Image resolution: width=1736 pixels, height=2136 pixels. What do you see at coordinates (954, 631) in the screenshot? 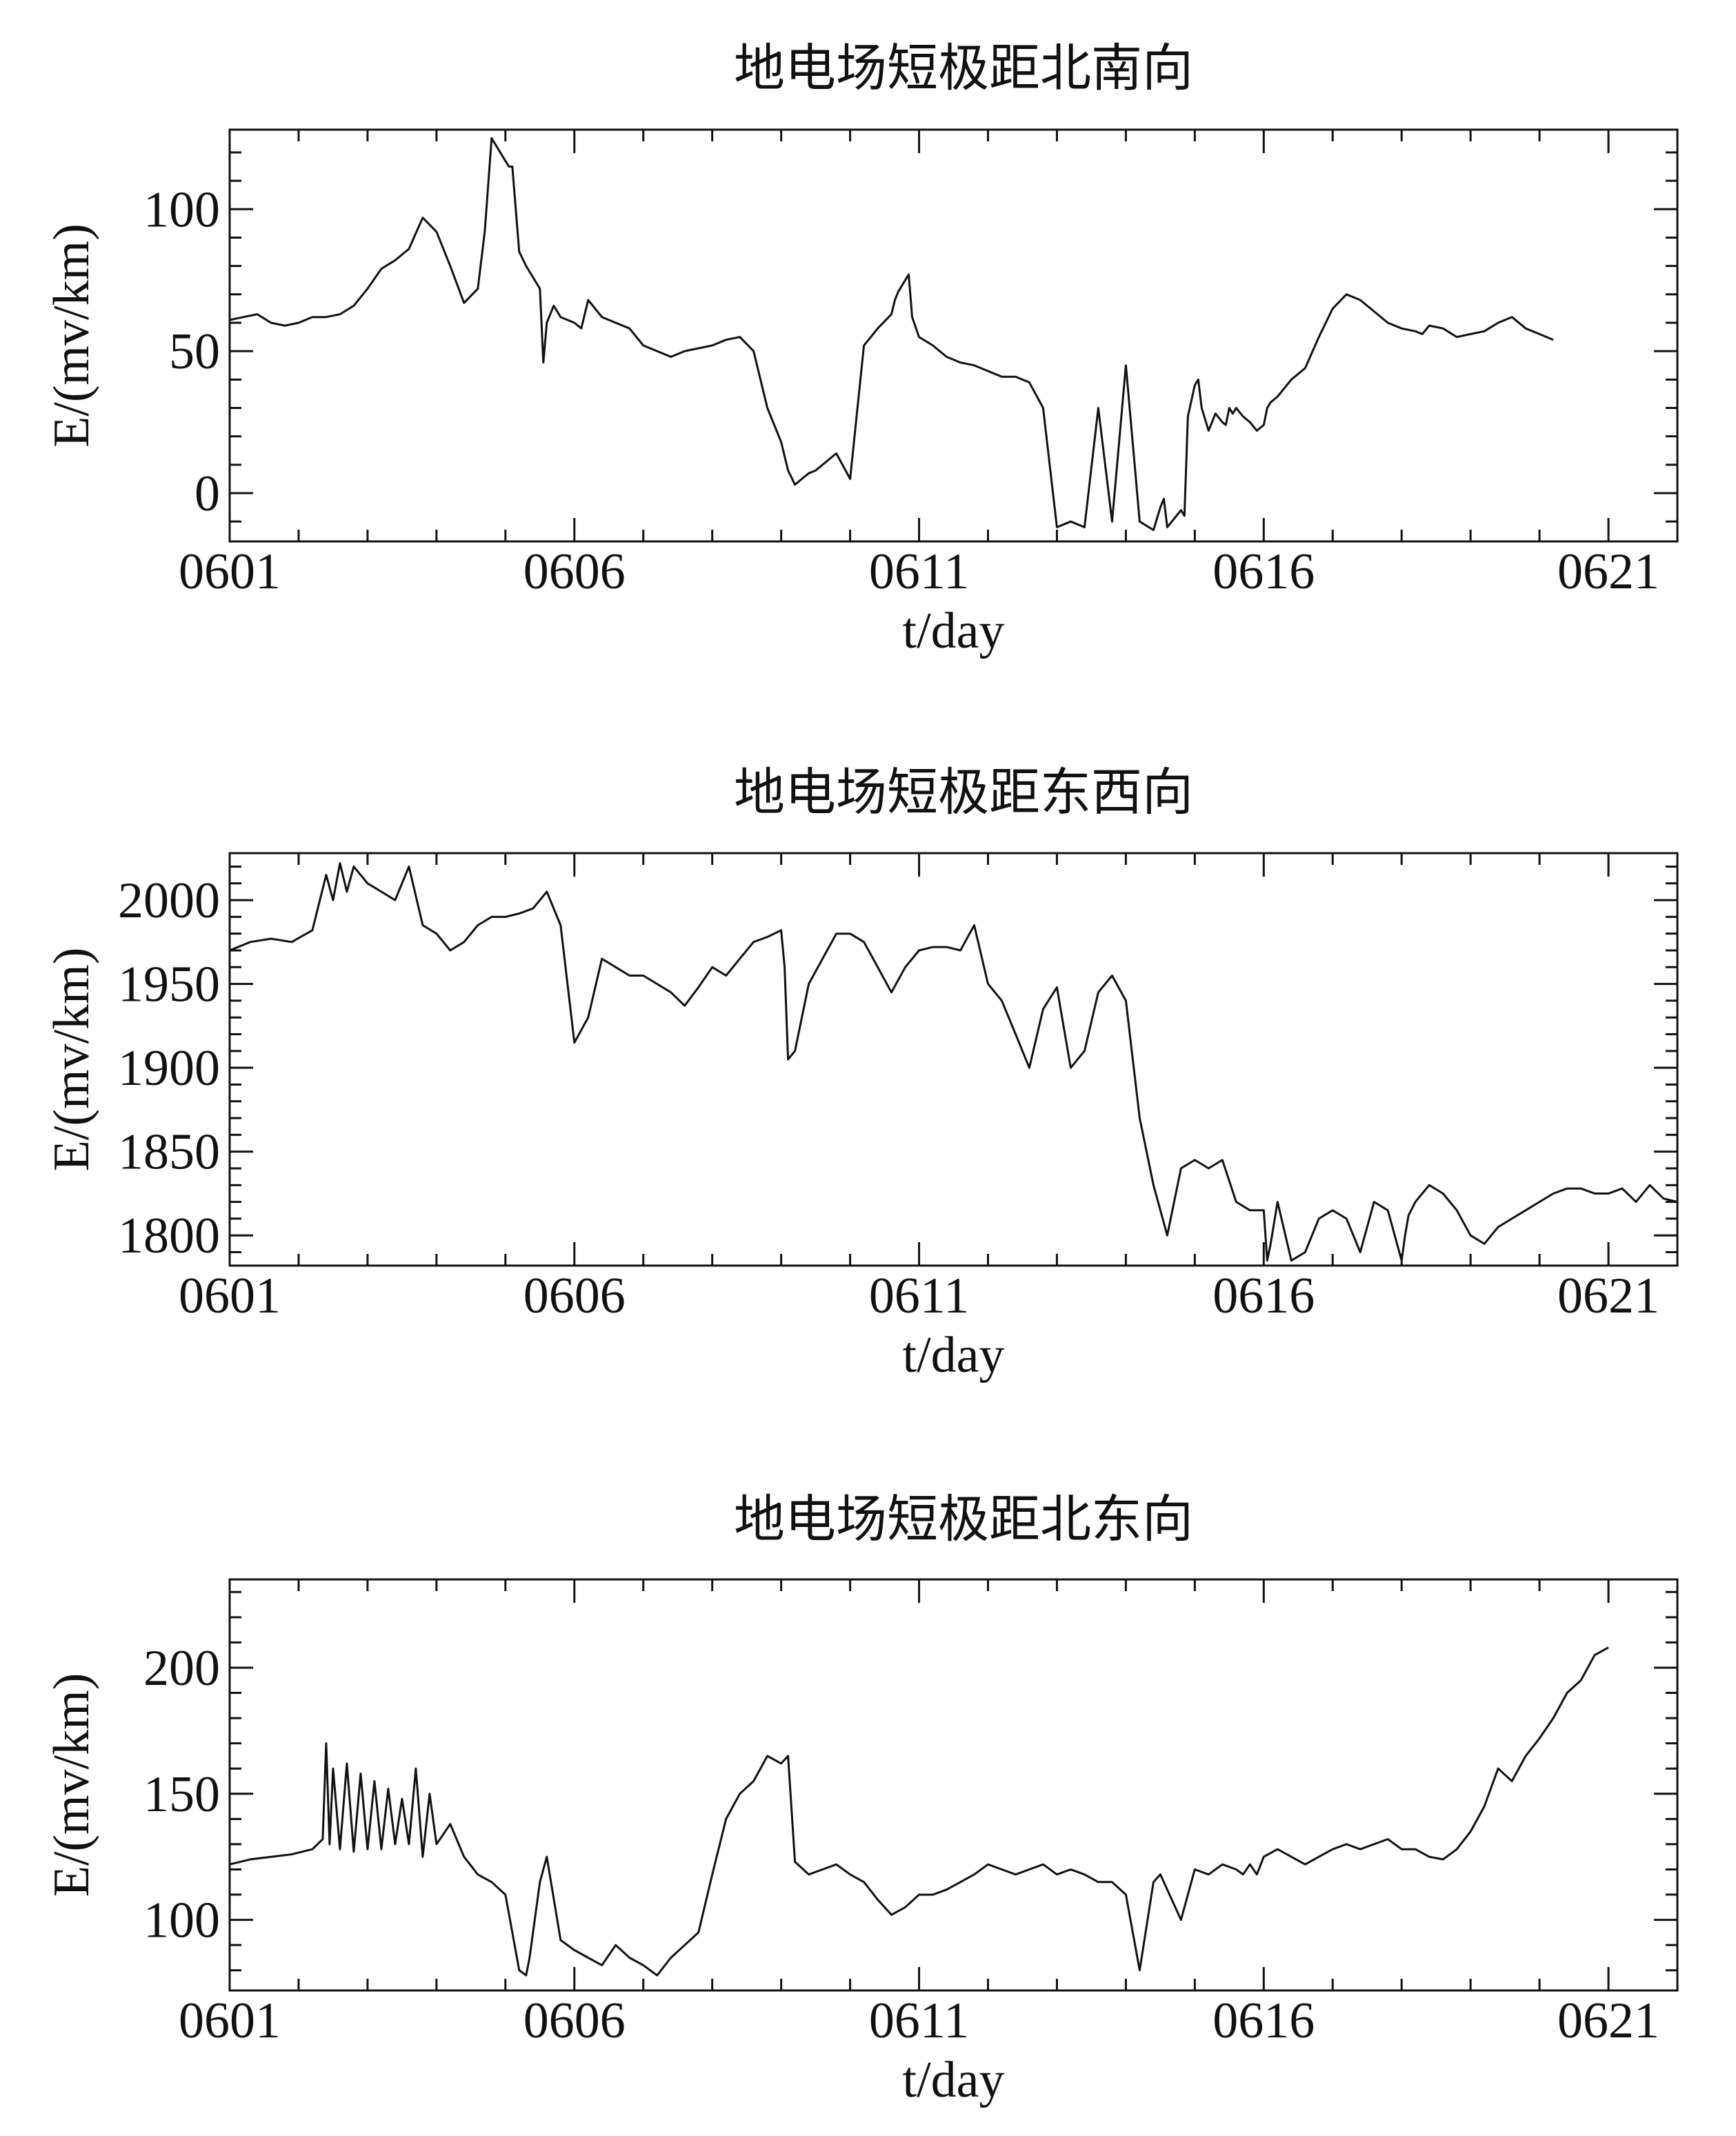
I see `x-axis-label-north-south: t/day` at bounding box center [954, 631].